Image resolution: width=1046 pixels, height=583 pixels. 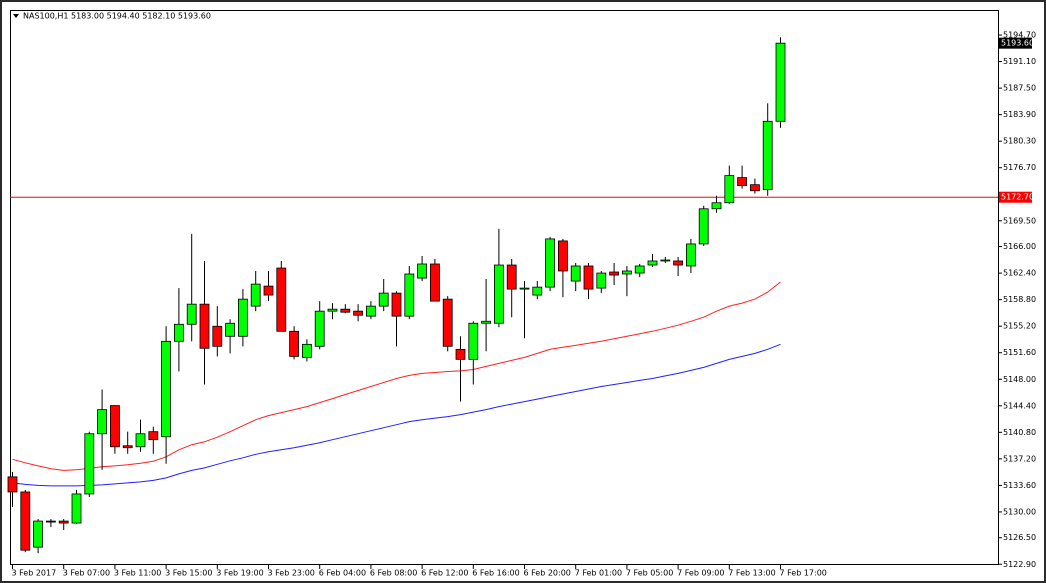 What do you see at coordinates (598, 573) in the screenshot?
I see `x-tick-label: 7 Feb 01:00` at bounding box center [598, 573].